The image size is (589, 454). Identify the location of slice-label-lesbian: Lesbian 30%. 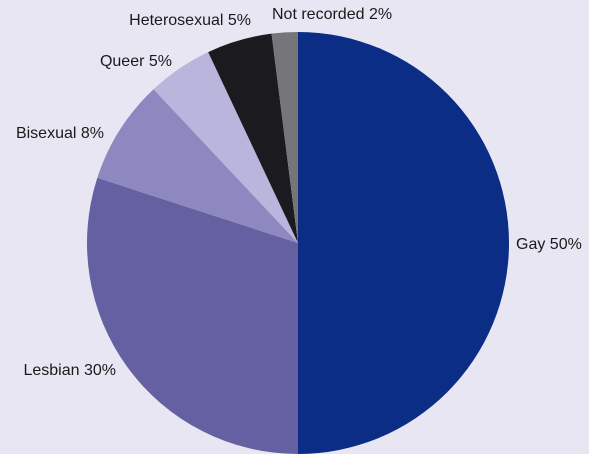
(69, 370).